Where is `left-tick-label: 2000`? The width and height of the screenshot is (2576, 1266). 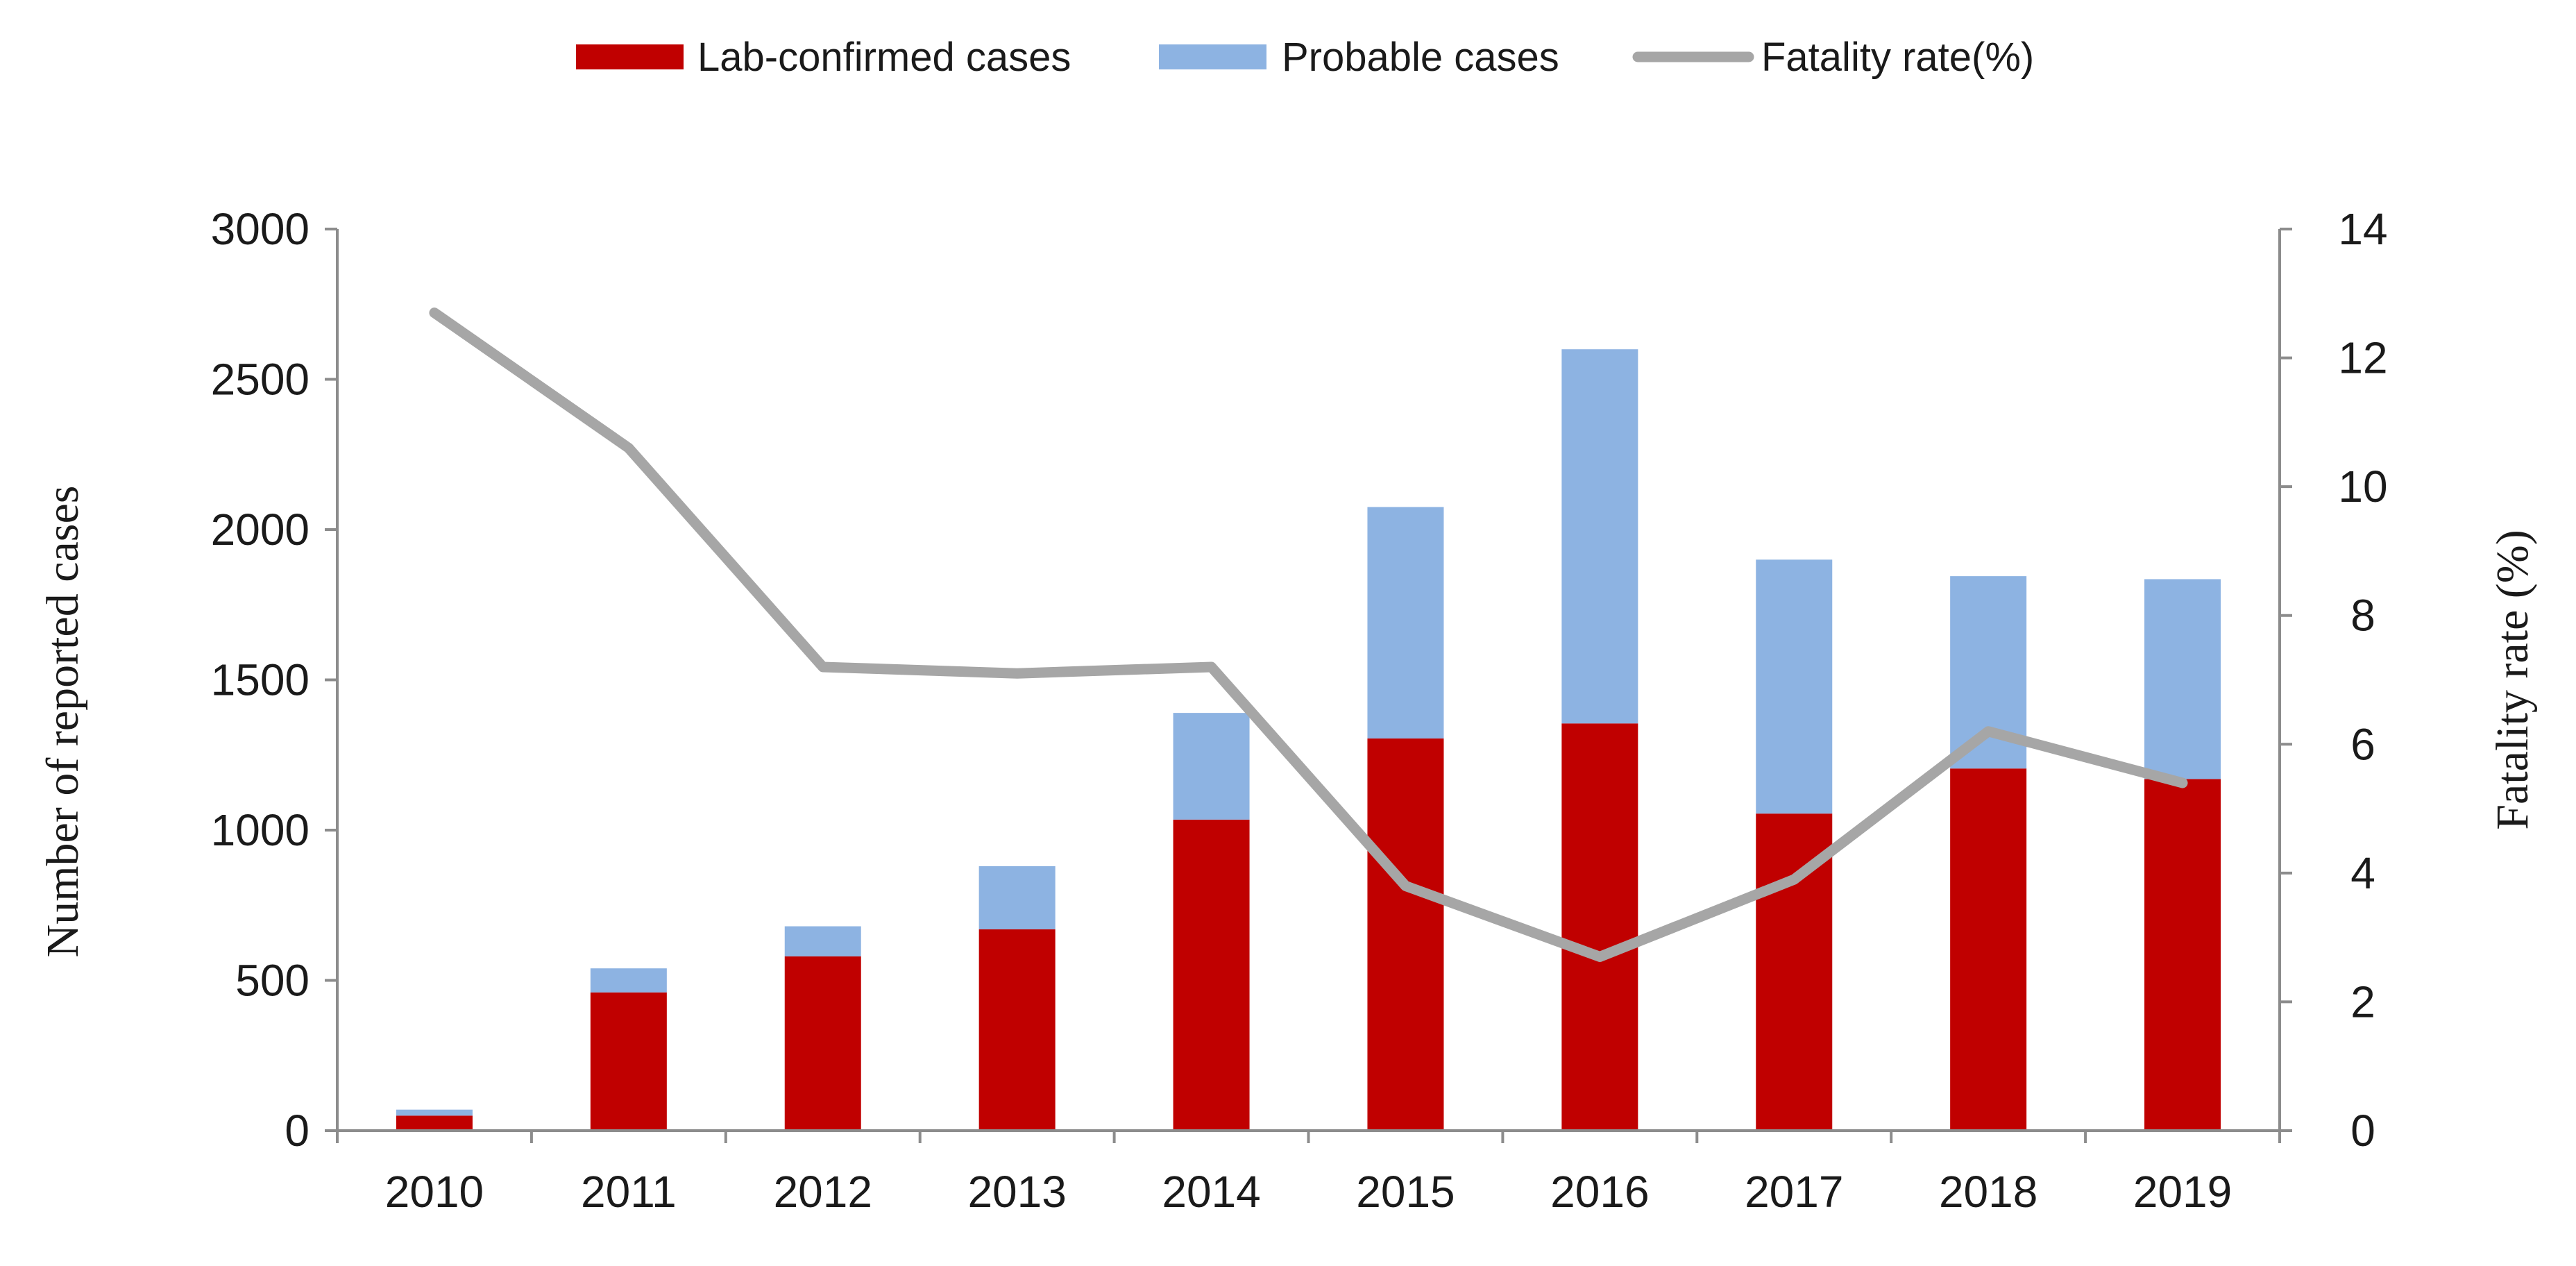
left-tick-label: 2000 is located at coordinates (260, 530).